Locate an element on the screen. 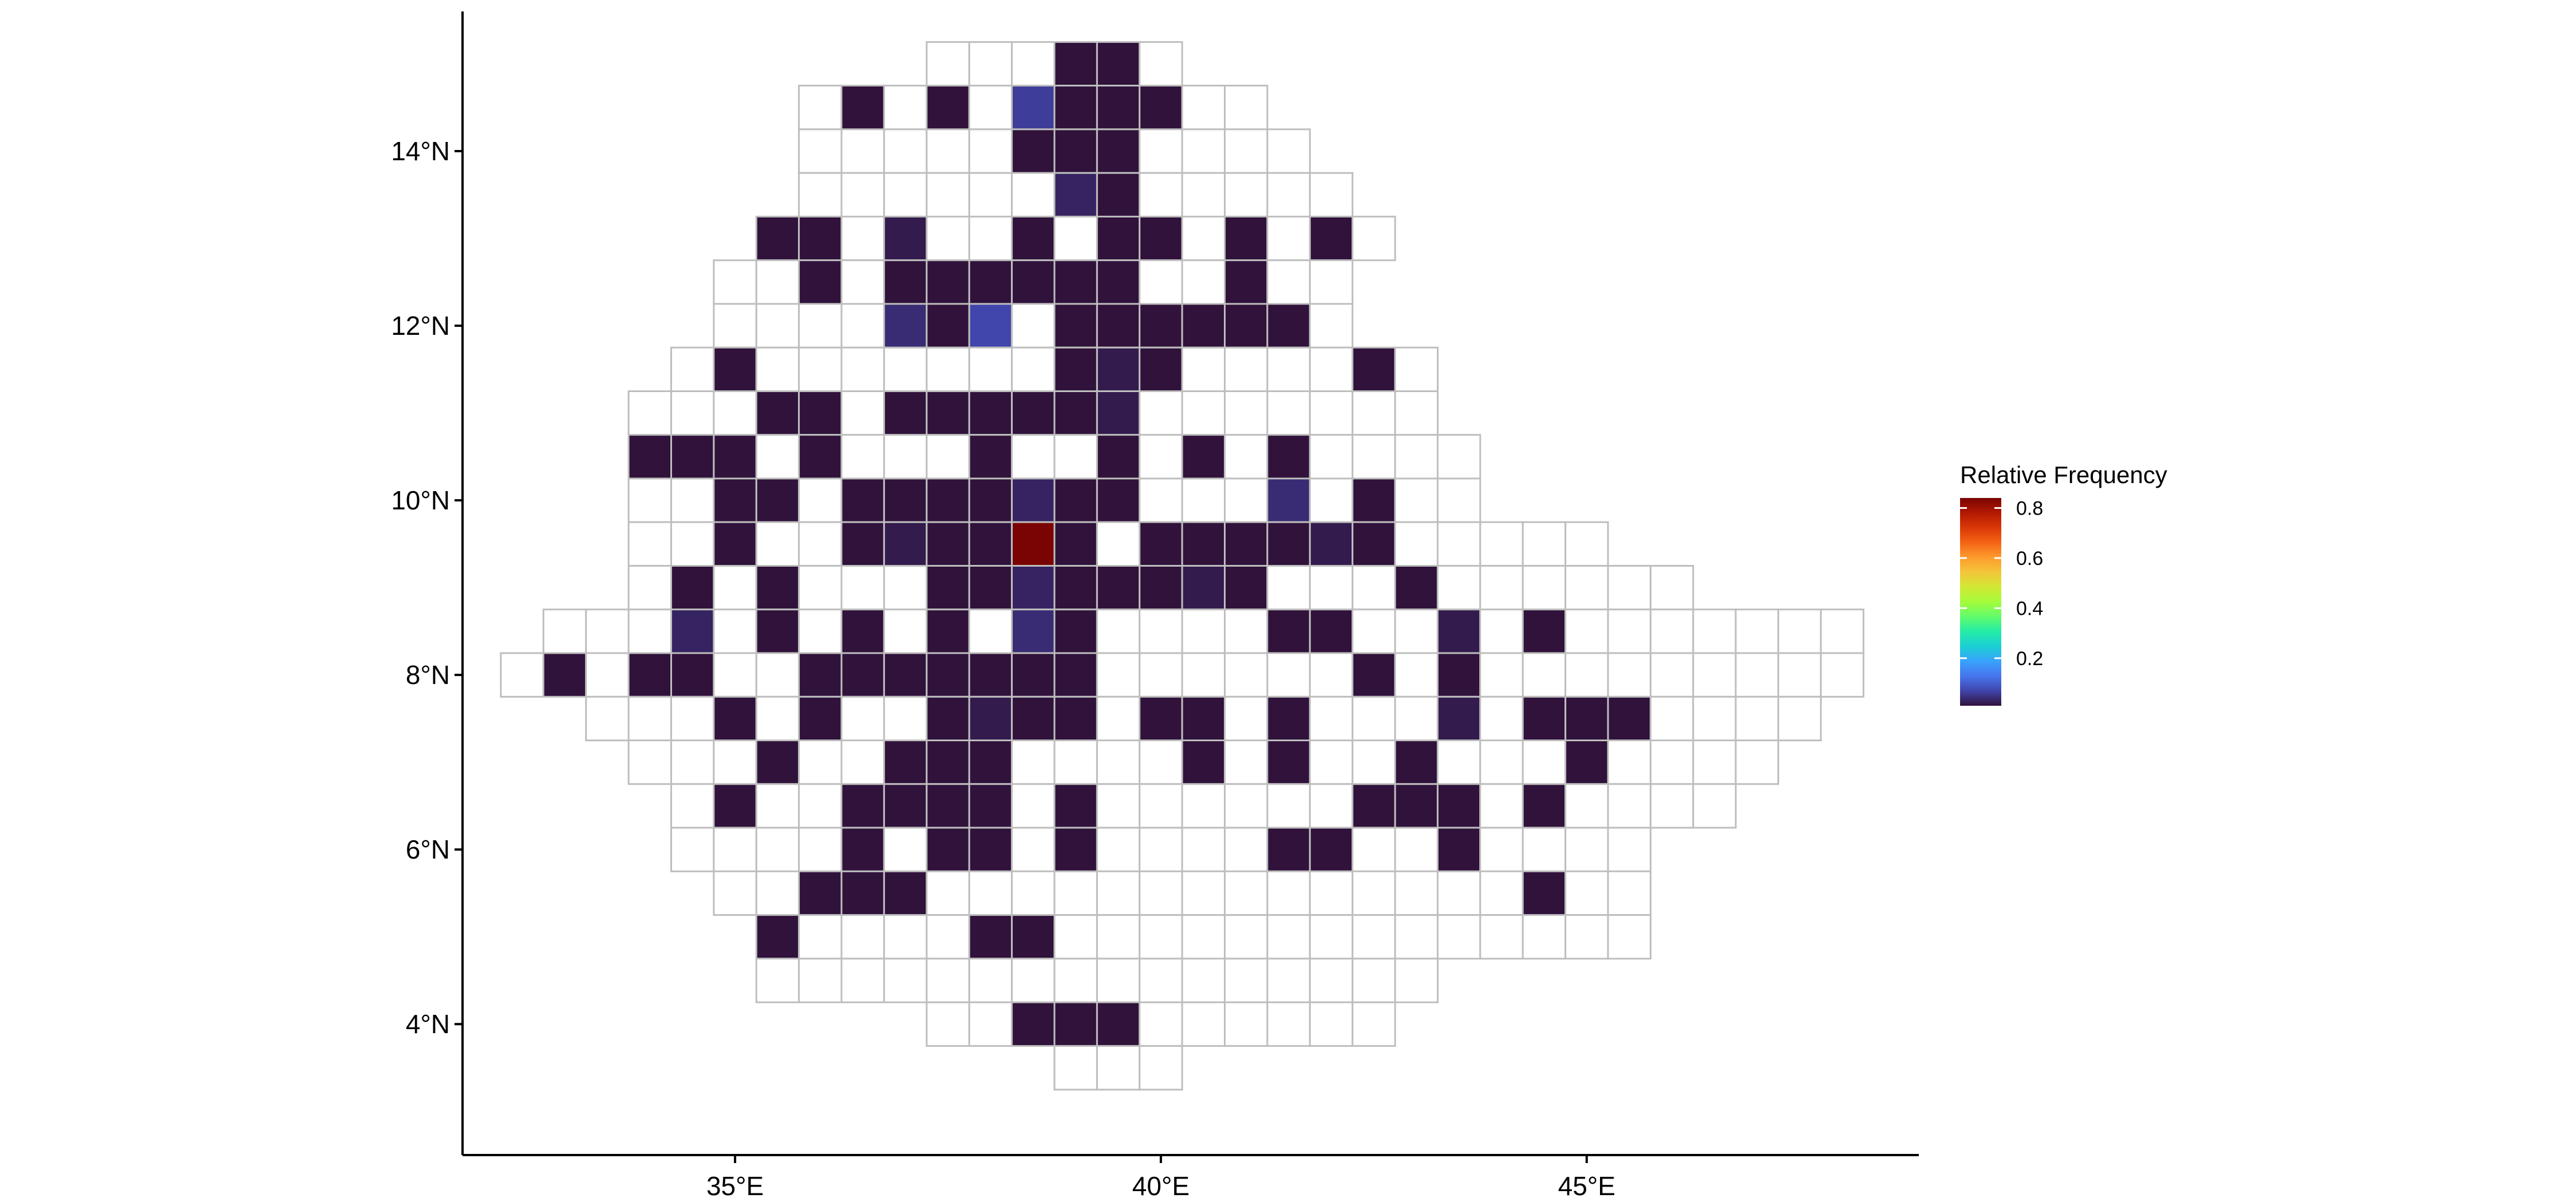 This screenshot has height=1202, width=2576. legend-tick-label: 0.2 is located at coordinates (2029, 659).